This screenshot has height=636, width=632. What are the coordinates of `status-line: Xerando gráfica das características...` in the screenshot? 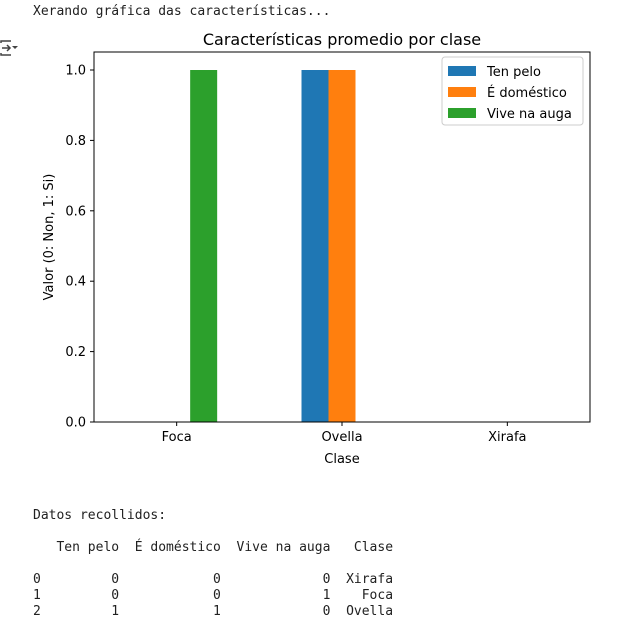 It's located at (182, 11).